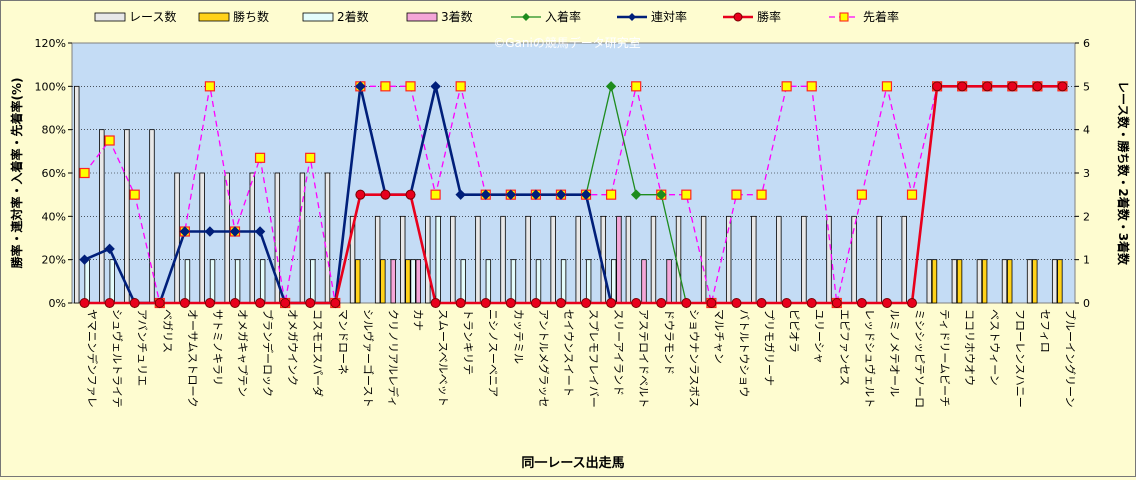 This screenshot has height=480, width=1136. Describe the element at coordinates (468, 342) in the screenshot. I see `x-tick-label: トランキリテ` at that location.